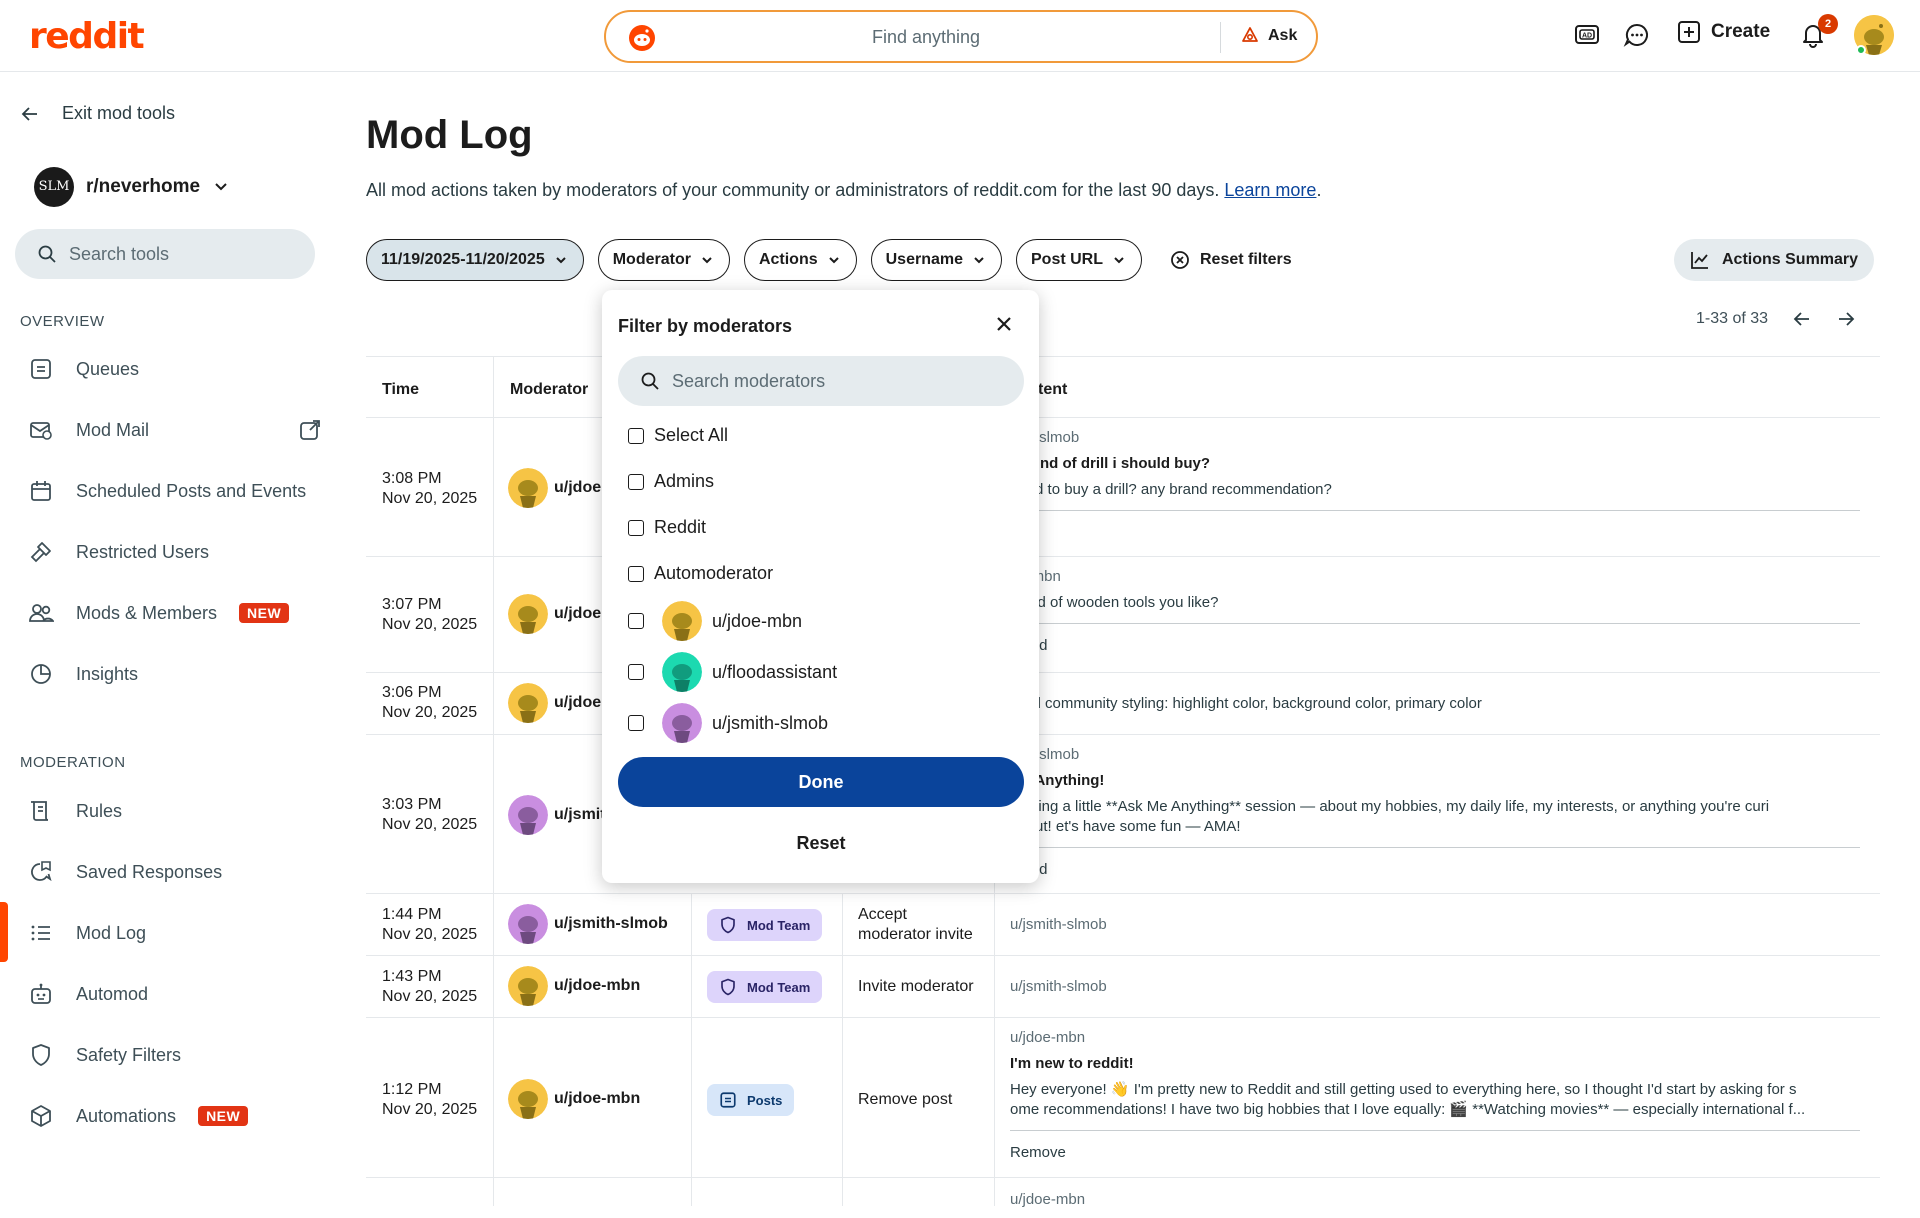 This screenshot has height=1218, width=1920. I want to click on search-moderators-input: Search moderators, so click(821, 381).